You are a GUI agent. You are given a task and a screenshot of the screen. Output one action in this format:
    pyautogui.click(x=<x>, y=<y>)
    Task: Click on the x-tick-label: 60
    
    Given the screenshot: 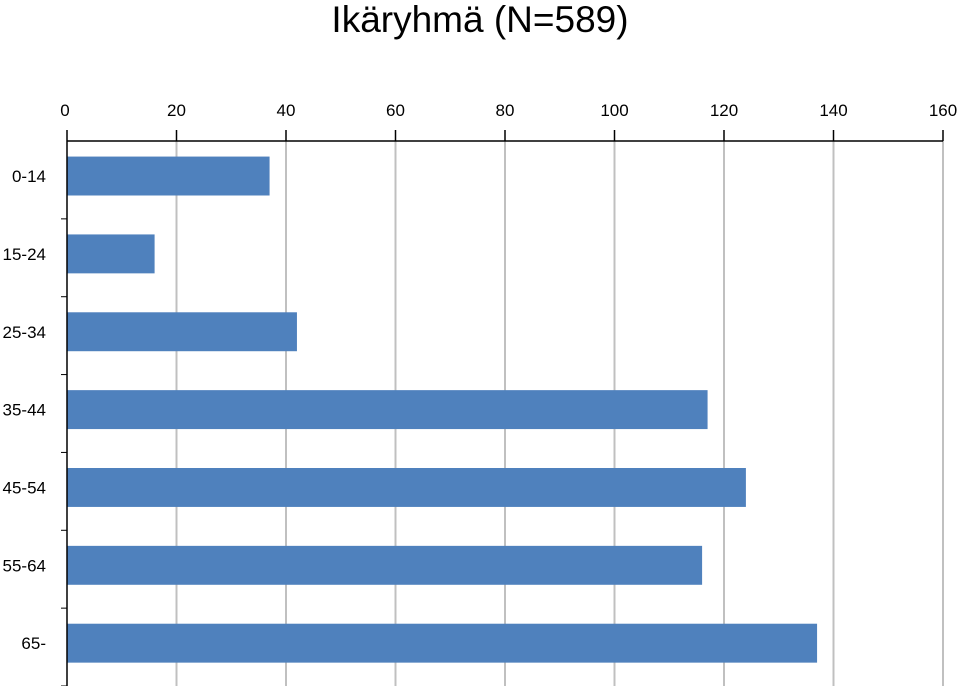 What is the action you would take?
    pyautogui.click(x=395, y=110)
    